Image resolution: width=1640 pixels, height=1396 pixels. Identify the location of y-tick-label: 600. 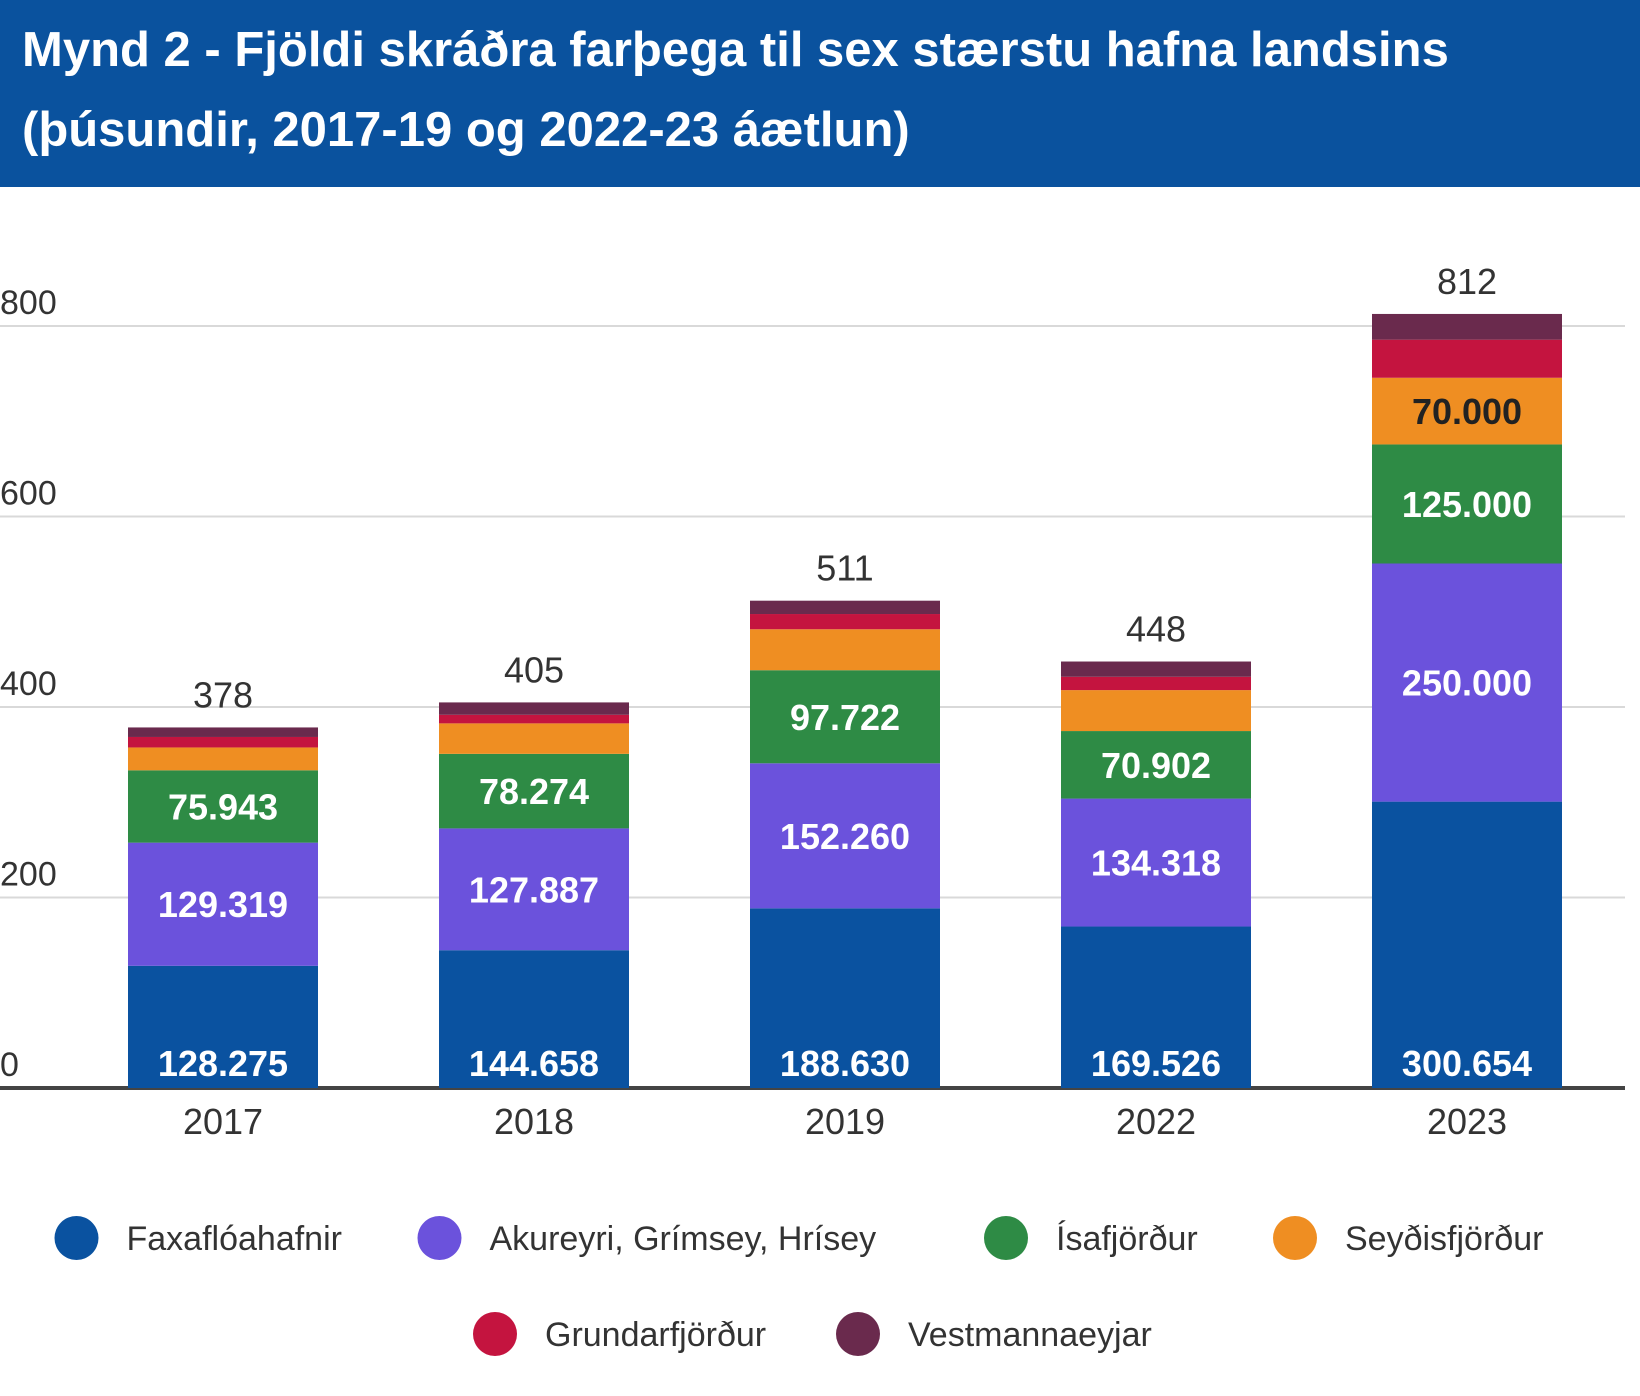
(28, 494).